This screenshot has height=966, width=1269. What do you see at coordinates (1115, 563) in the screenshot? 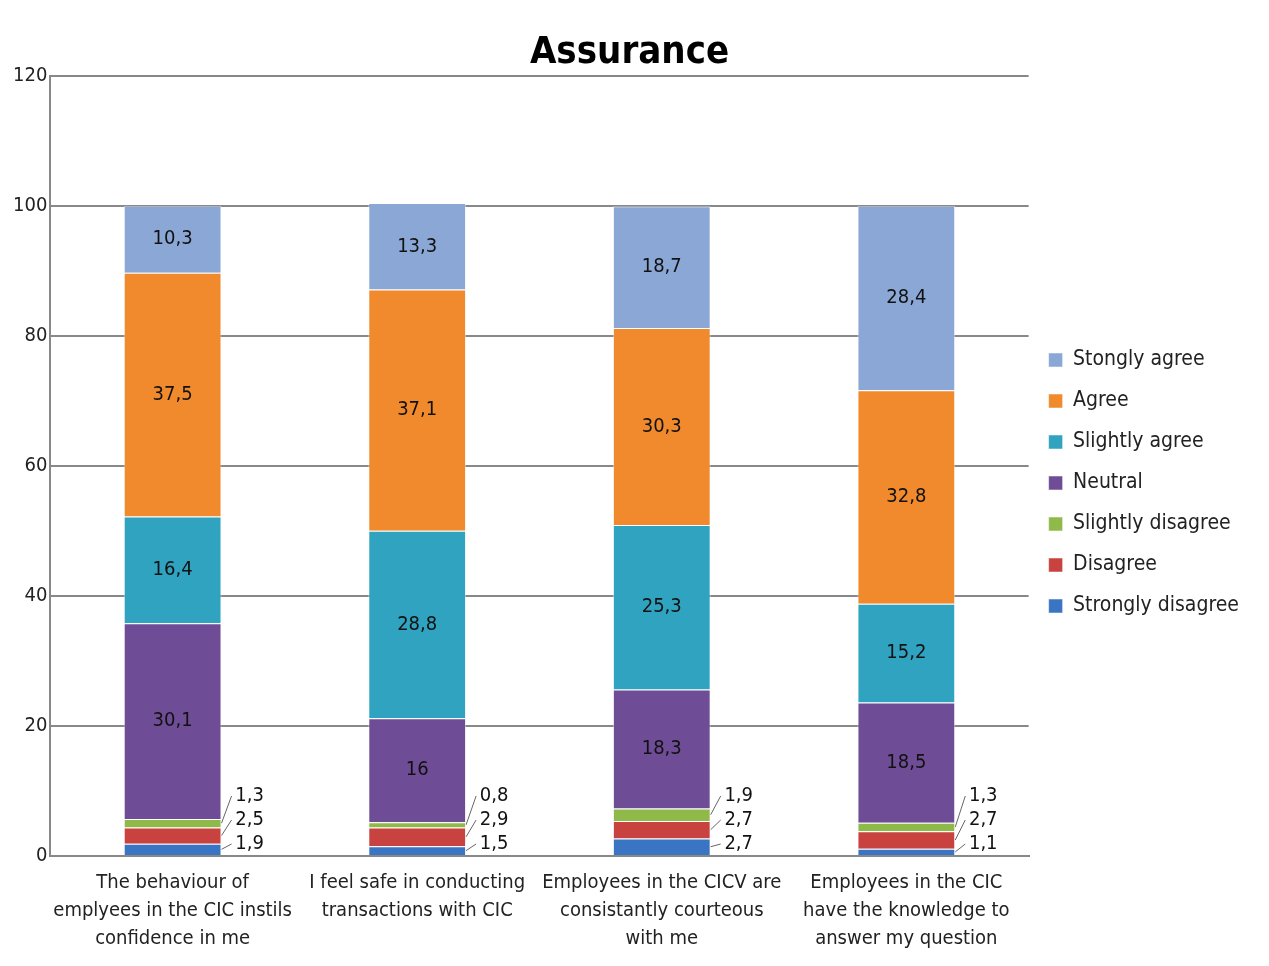
I see `legend-label: Disagree` at bounding box center [1115, 563].